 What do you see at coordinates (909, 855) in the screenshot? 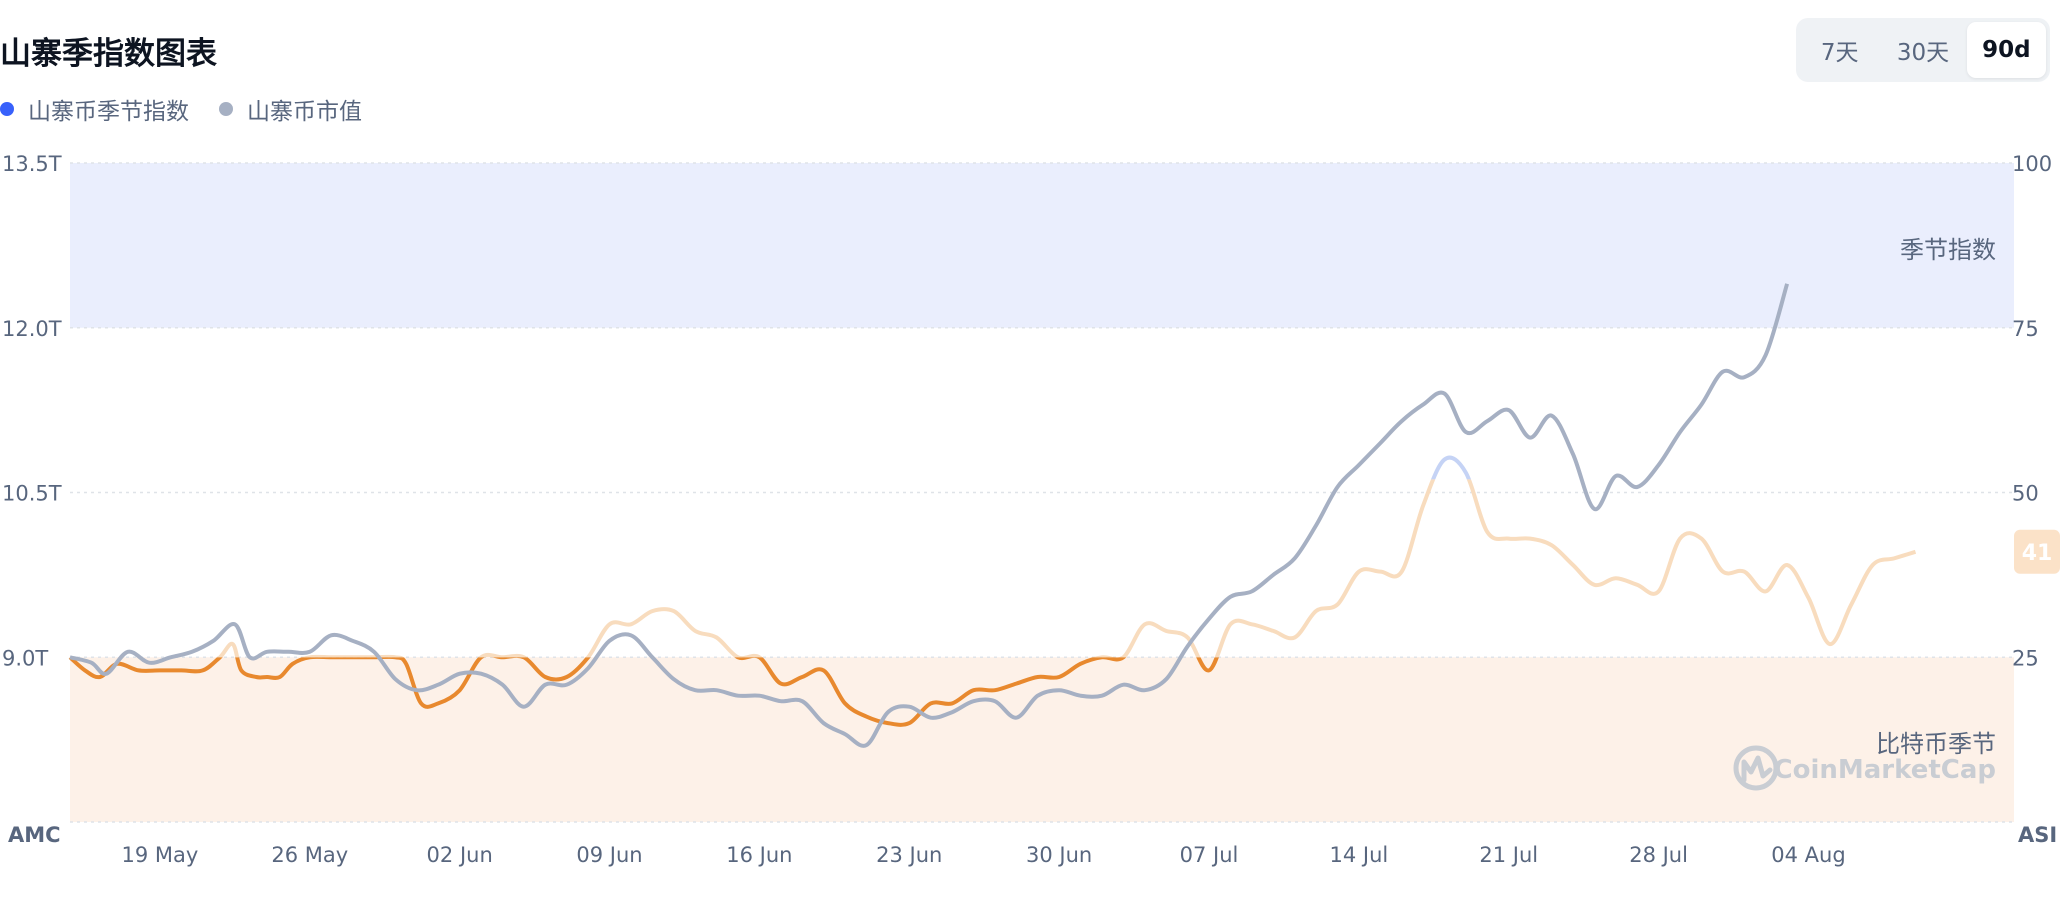
I see `x-axis-tick-label: 23 Jun` at bounding box center [909, 855].